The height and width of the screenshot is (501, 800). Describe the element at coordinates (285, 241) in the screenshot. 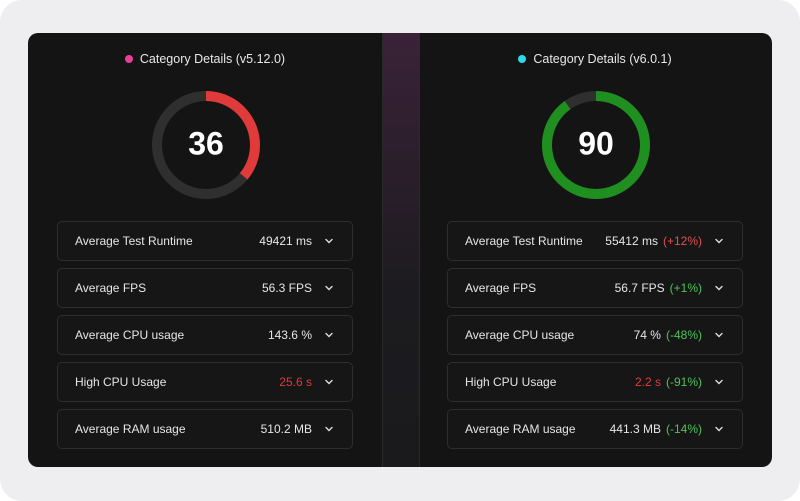

I see `metric-value: 49421 ms` at that location.